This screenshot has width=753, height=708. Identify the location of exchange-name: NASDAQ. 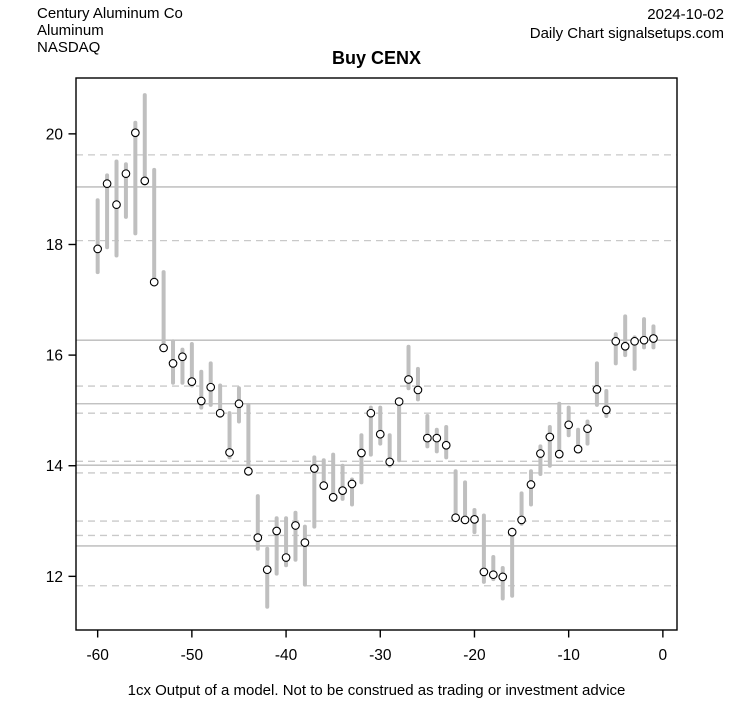
(69, 47).